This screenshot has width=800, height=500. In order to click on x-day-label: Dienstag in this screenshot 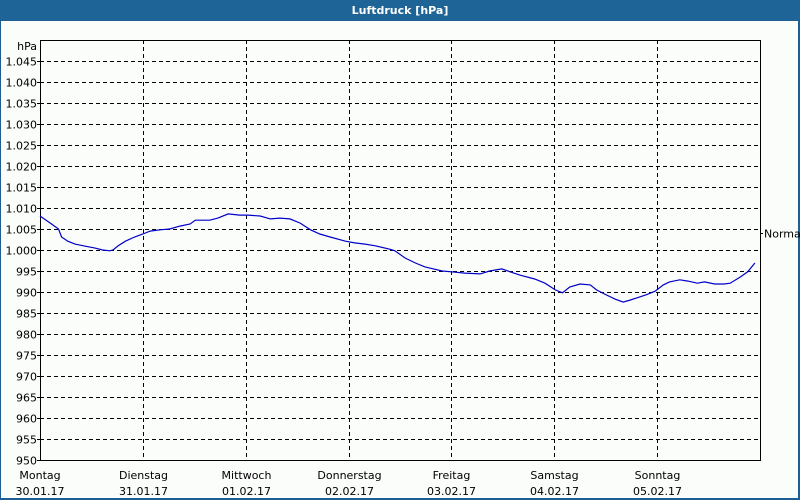, I will do `click(143, 475)`.